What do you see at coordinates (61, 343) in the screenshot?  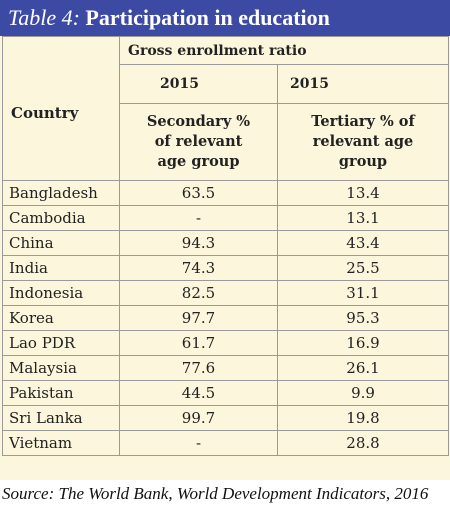 I see `country-cell: Lao PDR` at bounding box center [61, 343].